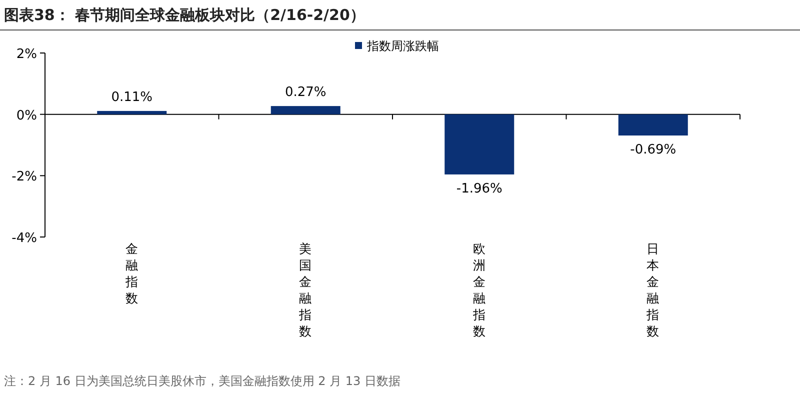 This screenshot has height=412, width=800. I want to click on data-label: 0.11%, so click(132, 97).